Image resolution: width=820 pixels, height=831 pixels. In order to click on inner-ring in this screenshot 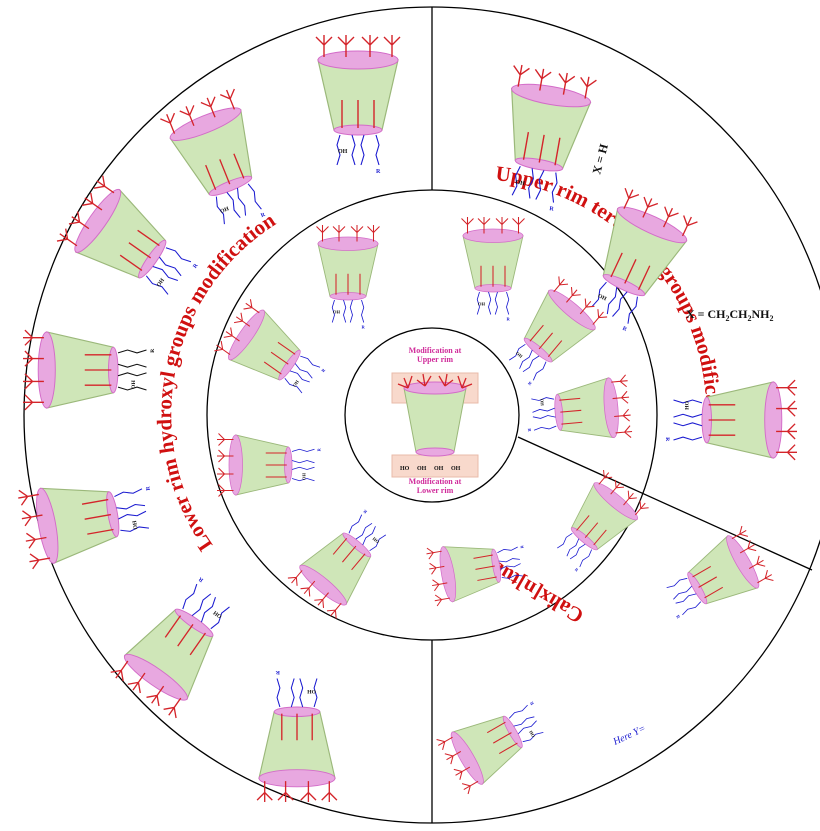, I will do `click(432, 415)`.